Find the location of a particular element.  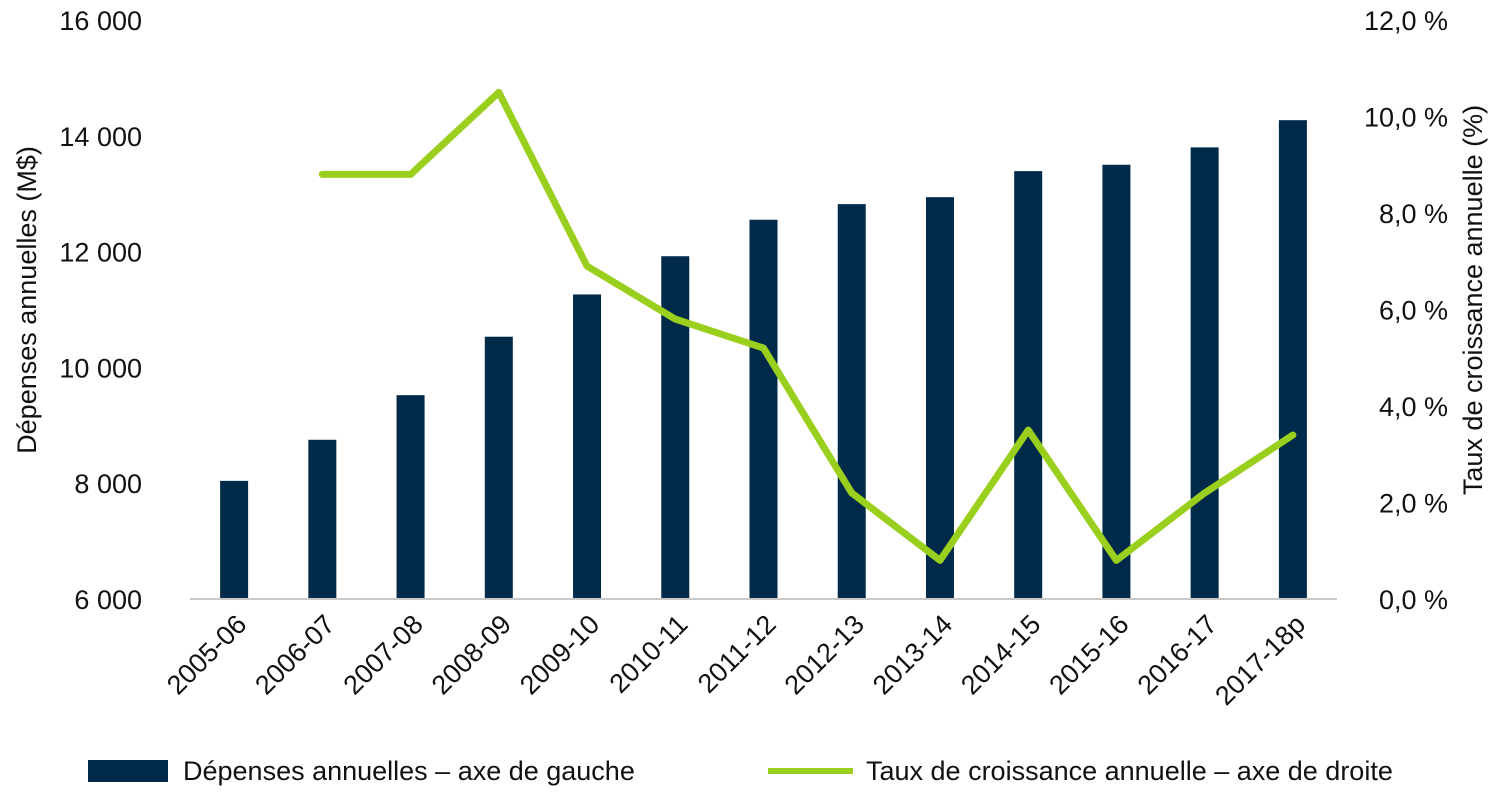

left-axis-title: Dépenses annuelles (M$) is located at coordinates (27, 300).